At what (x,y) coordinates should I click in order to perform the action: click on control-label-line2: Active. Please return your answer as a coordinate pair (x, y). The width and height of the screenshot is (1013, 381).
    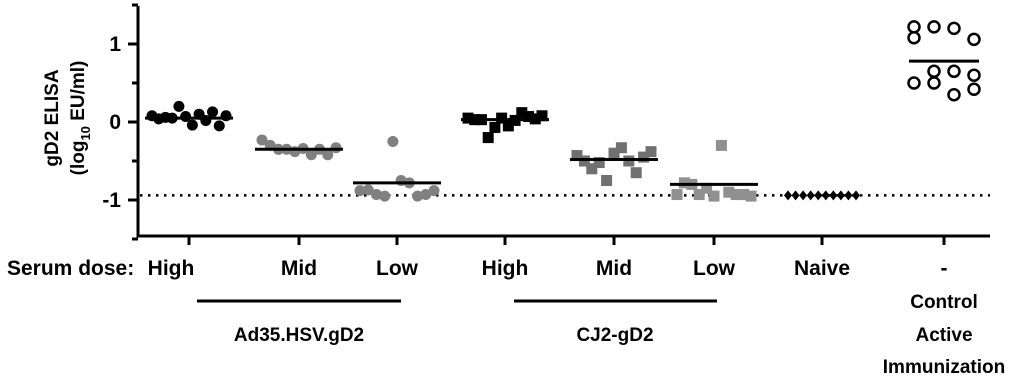
    Looking at the image, I should click on (943, 335).